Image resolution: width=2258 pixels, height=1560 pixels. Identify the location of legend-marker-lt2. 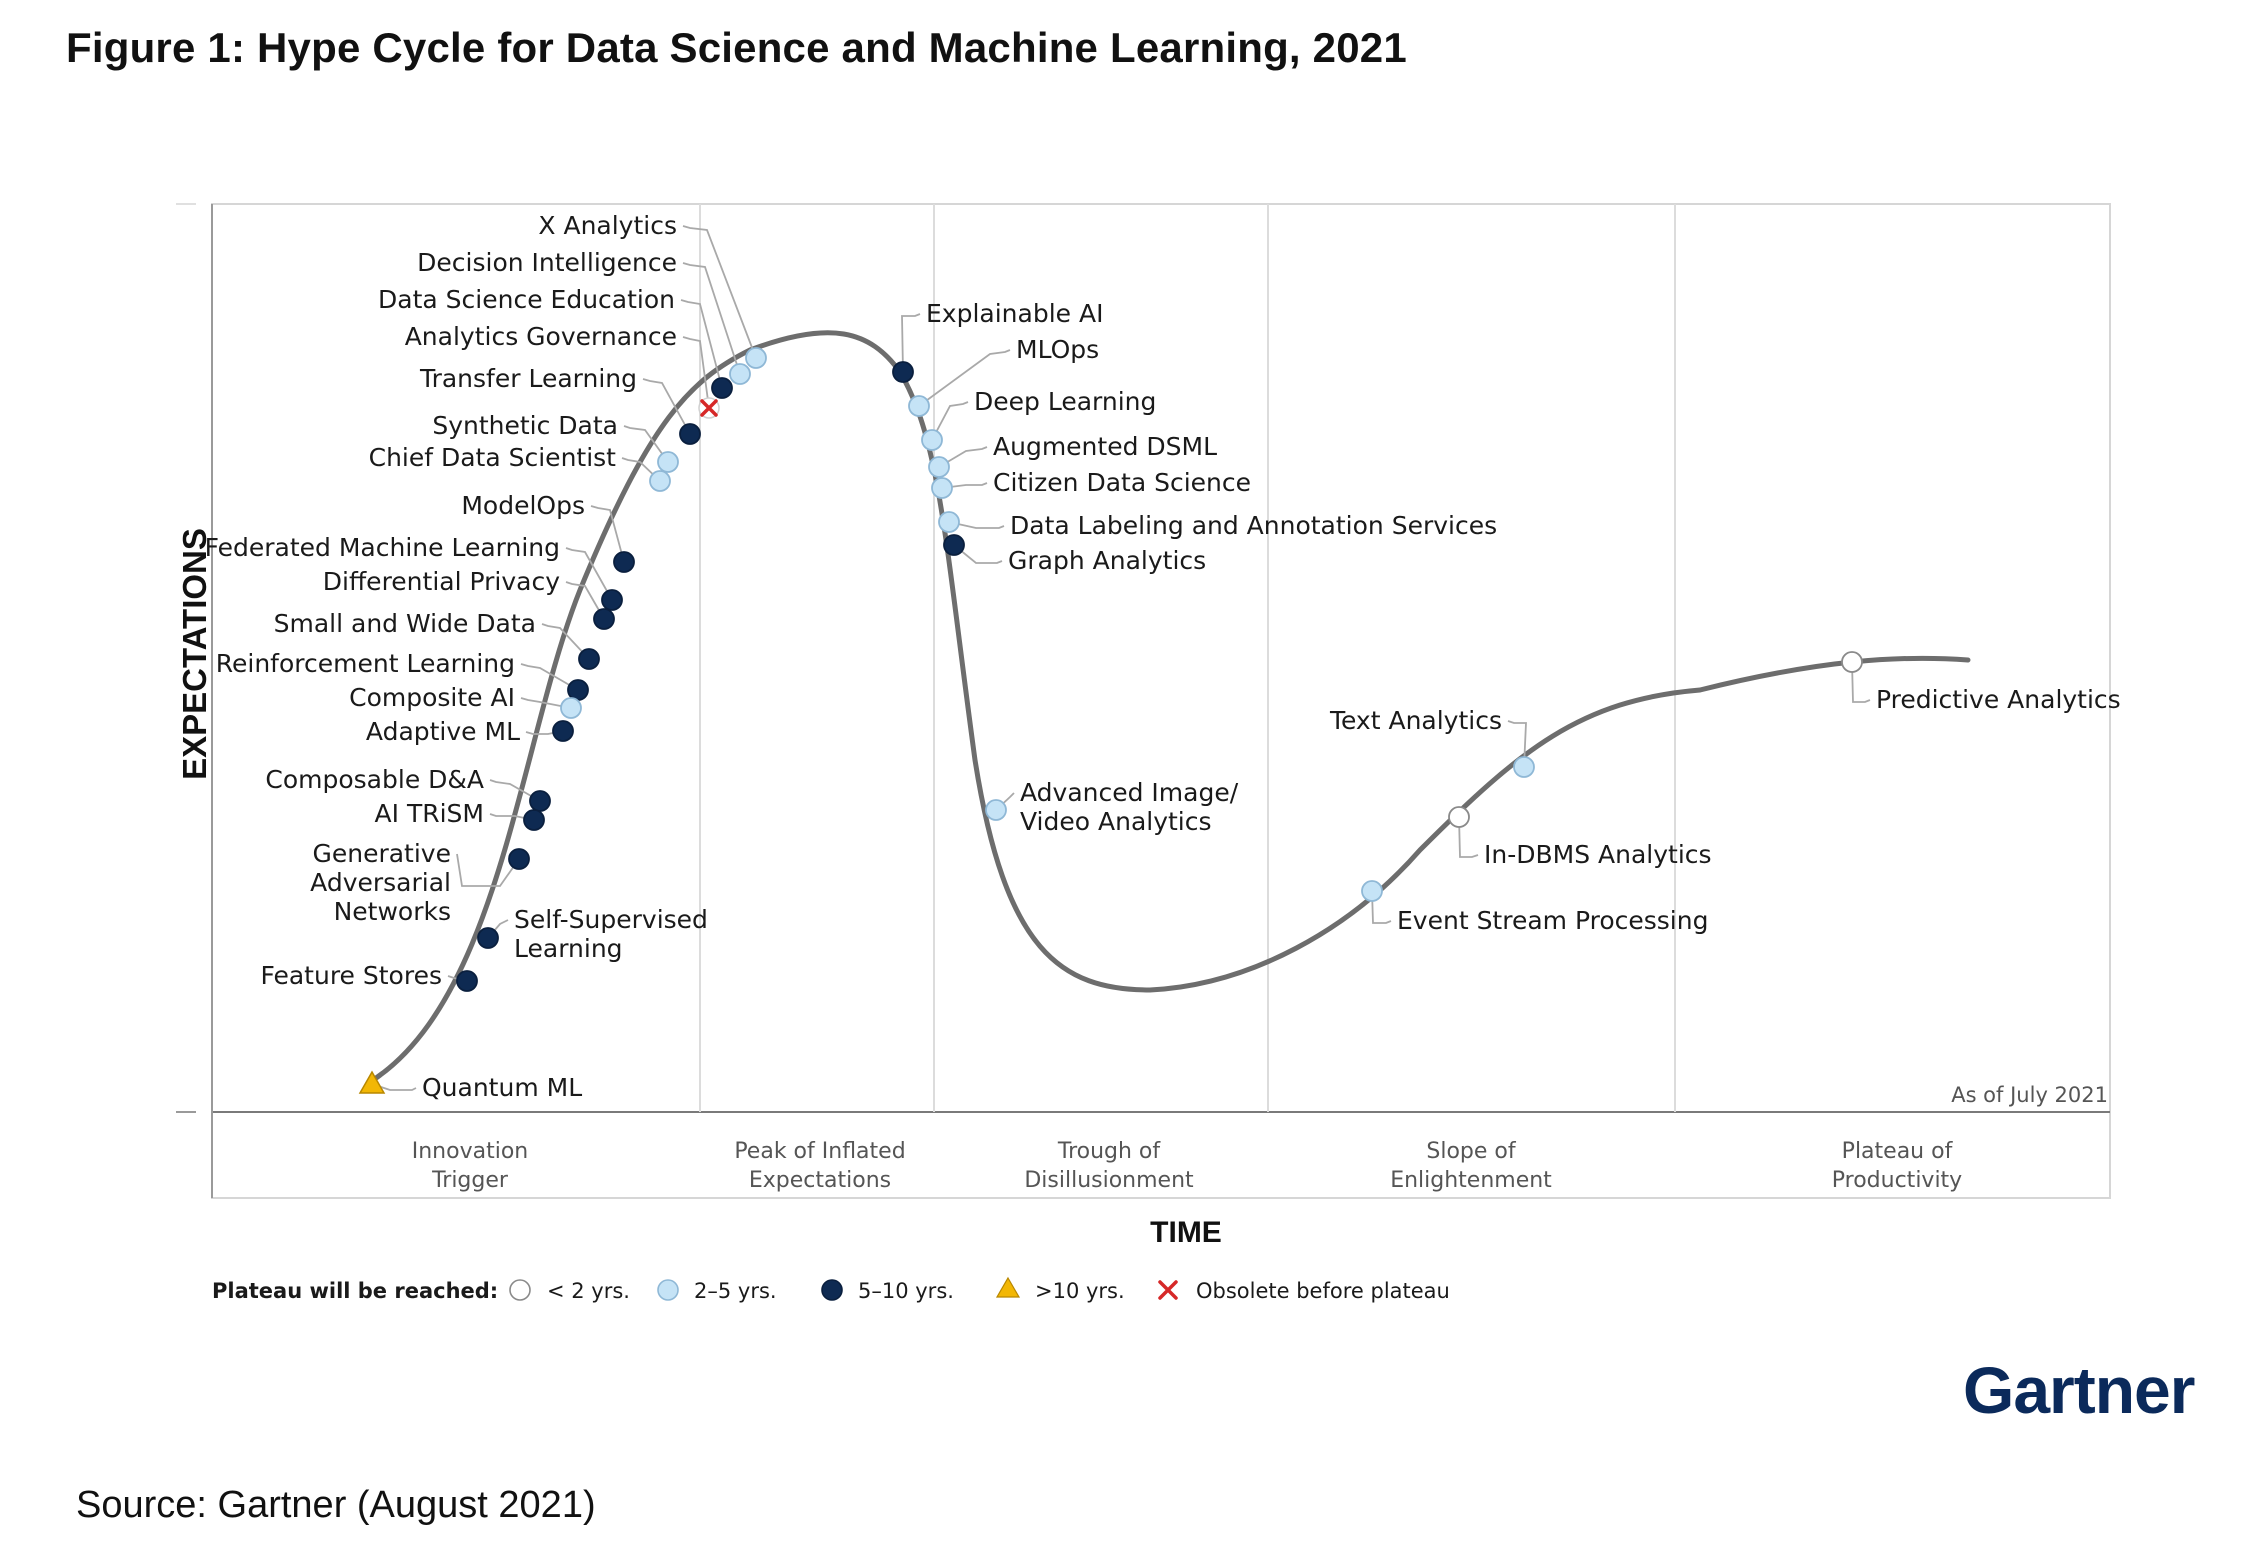
(520, 1290).